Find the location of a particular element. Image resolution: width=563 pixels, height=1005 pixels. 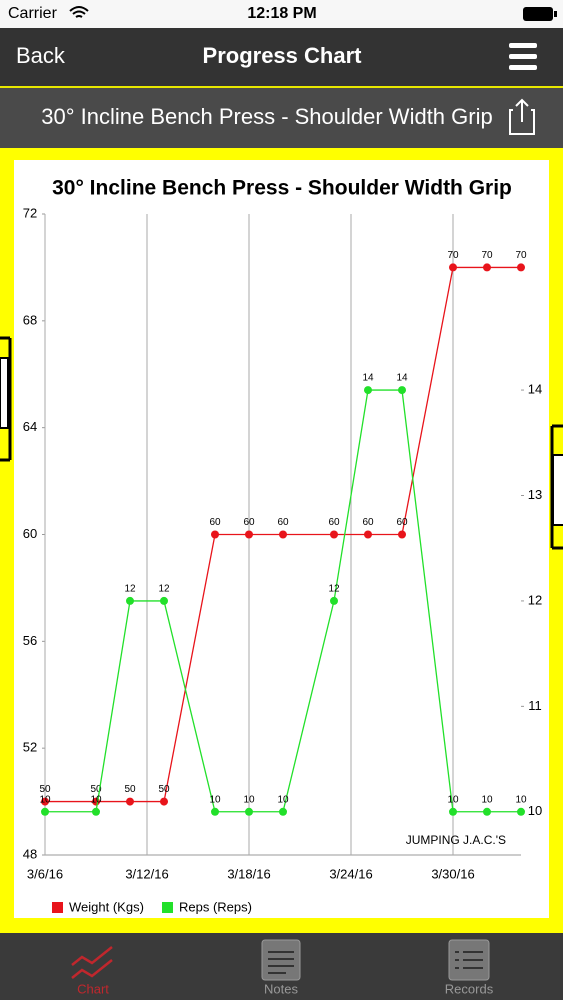

nav-bar is located at coordinates (281, 58).